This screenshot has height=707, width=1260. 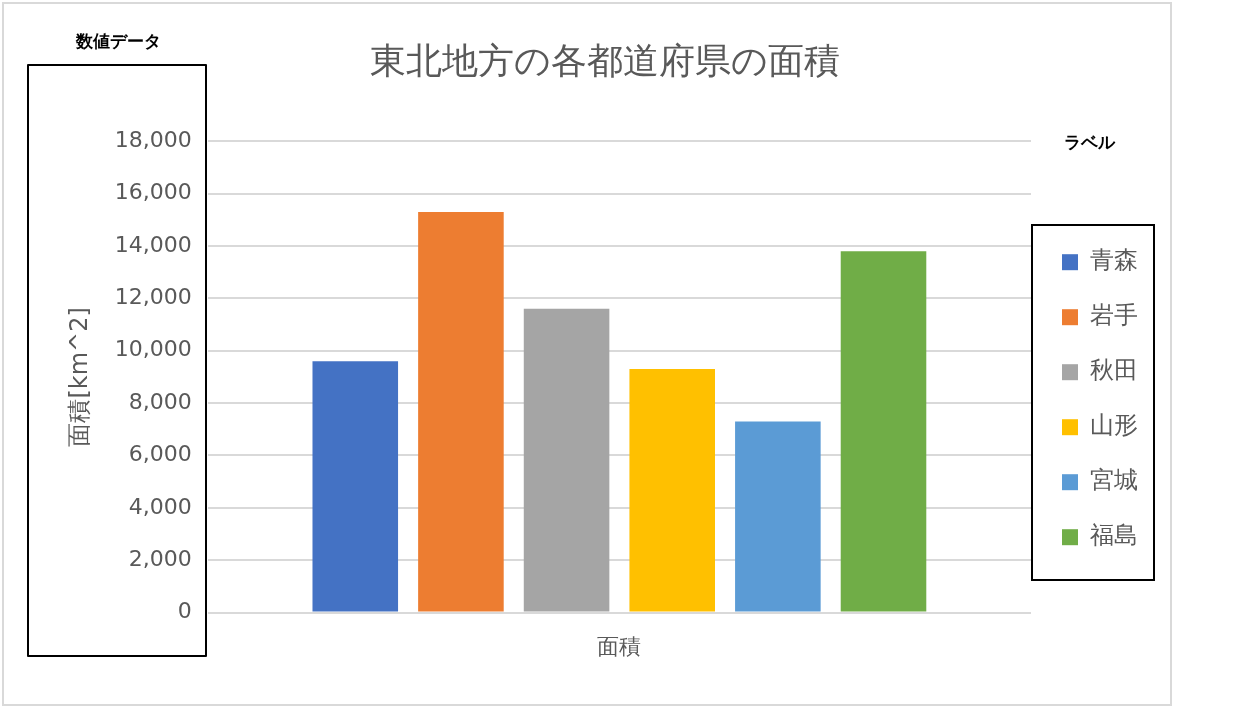 I want to click on legend-label: 岩手, so click(x=1114, y=315).